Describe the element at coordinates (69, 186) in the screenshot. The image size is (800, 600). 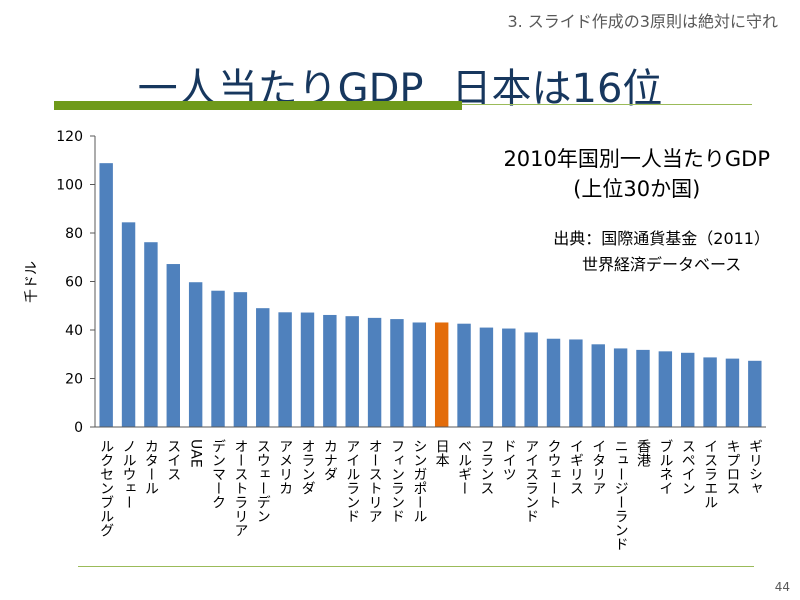
I see `y-tick-label-5: 100` at that location.